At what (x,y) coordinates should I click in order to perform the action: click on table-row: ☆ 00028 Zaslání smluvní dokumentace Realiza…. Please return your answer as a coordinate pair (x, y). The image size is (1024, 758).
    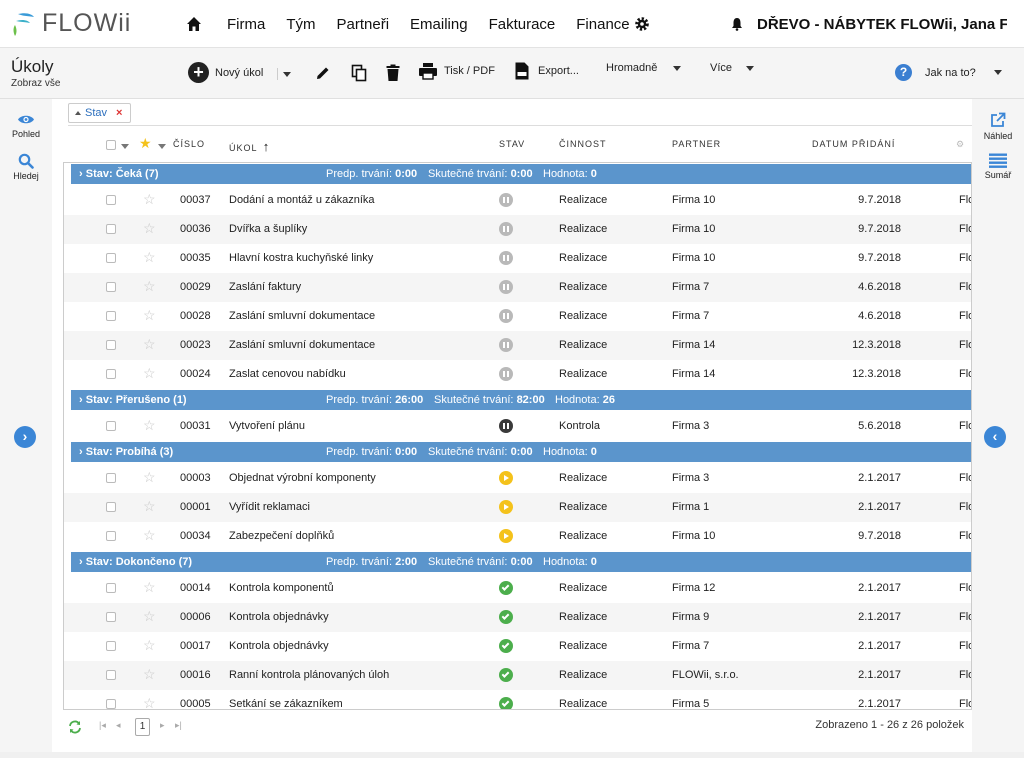
    Looking at the image, I should click on (517, 316).